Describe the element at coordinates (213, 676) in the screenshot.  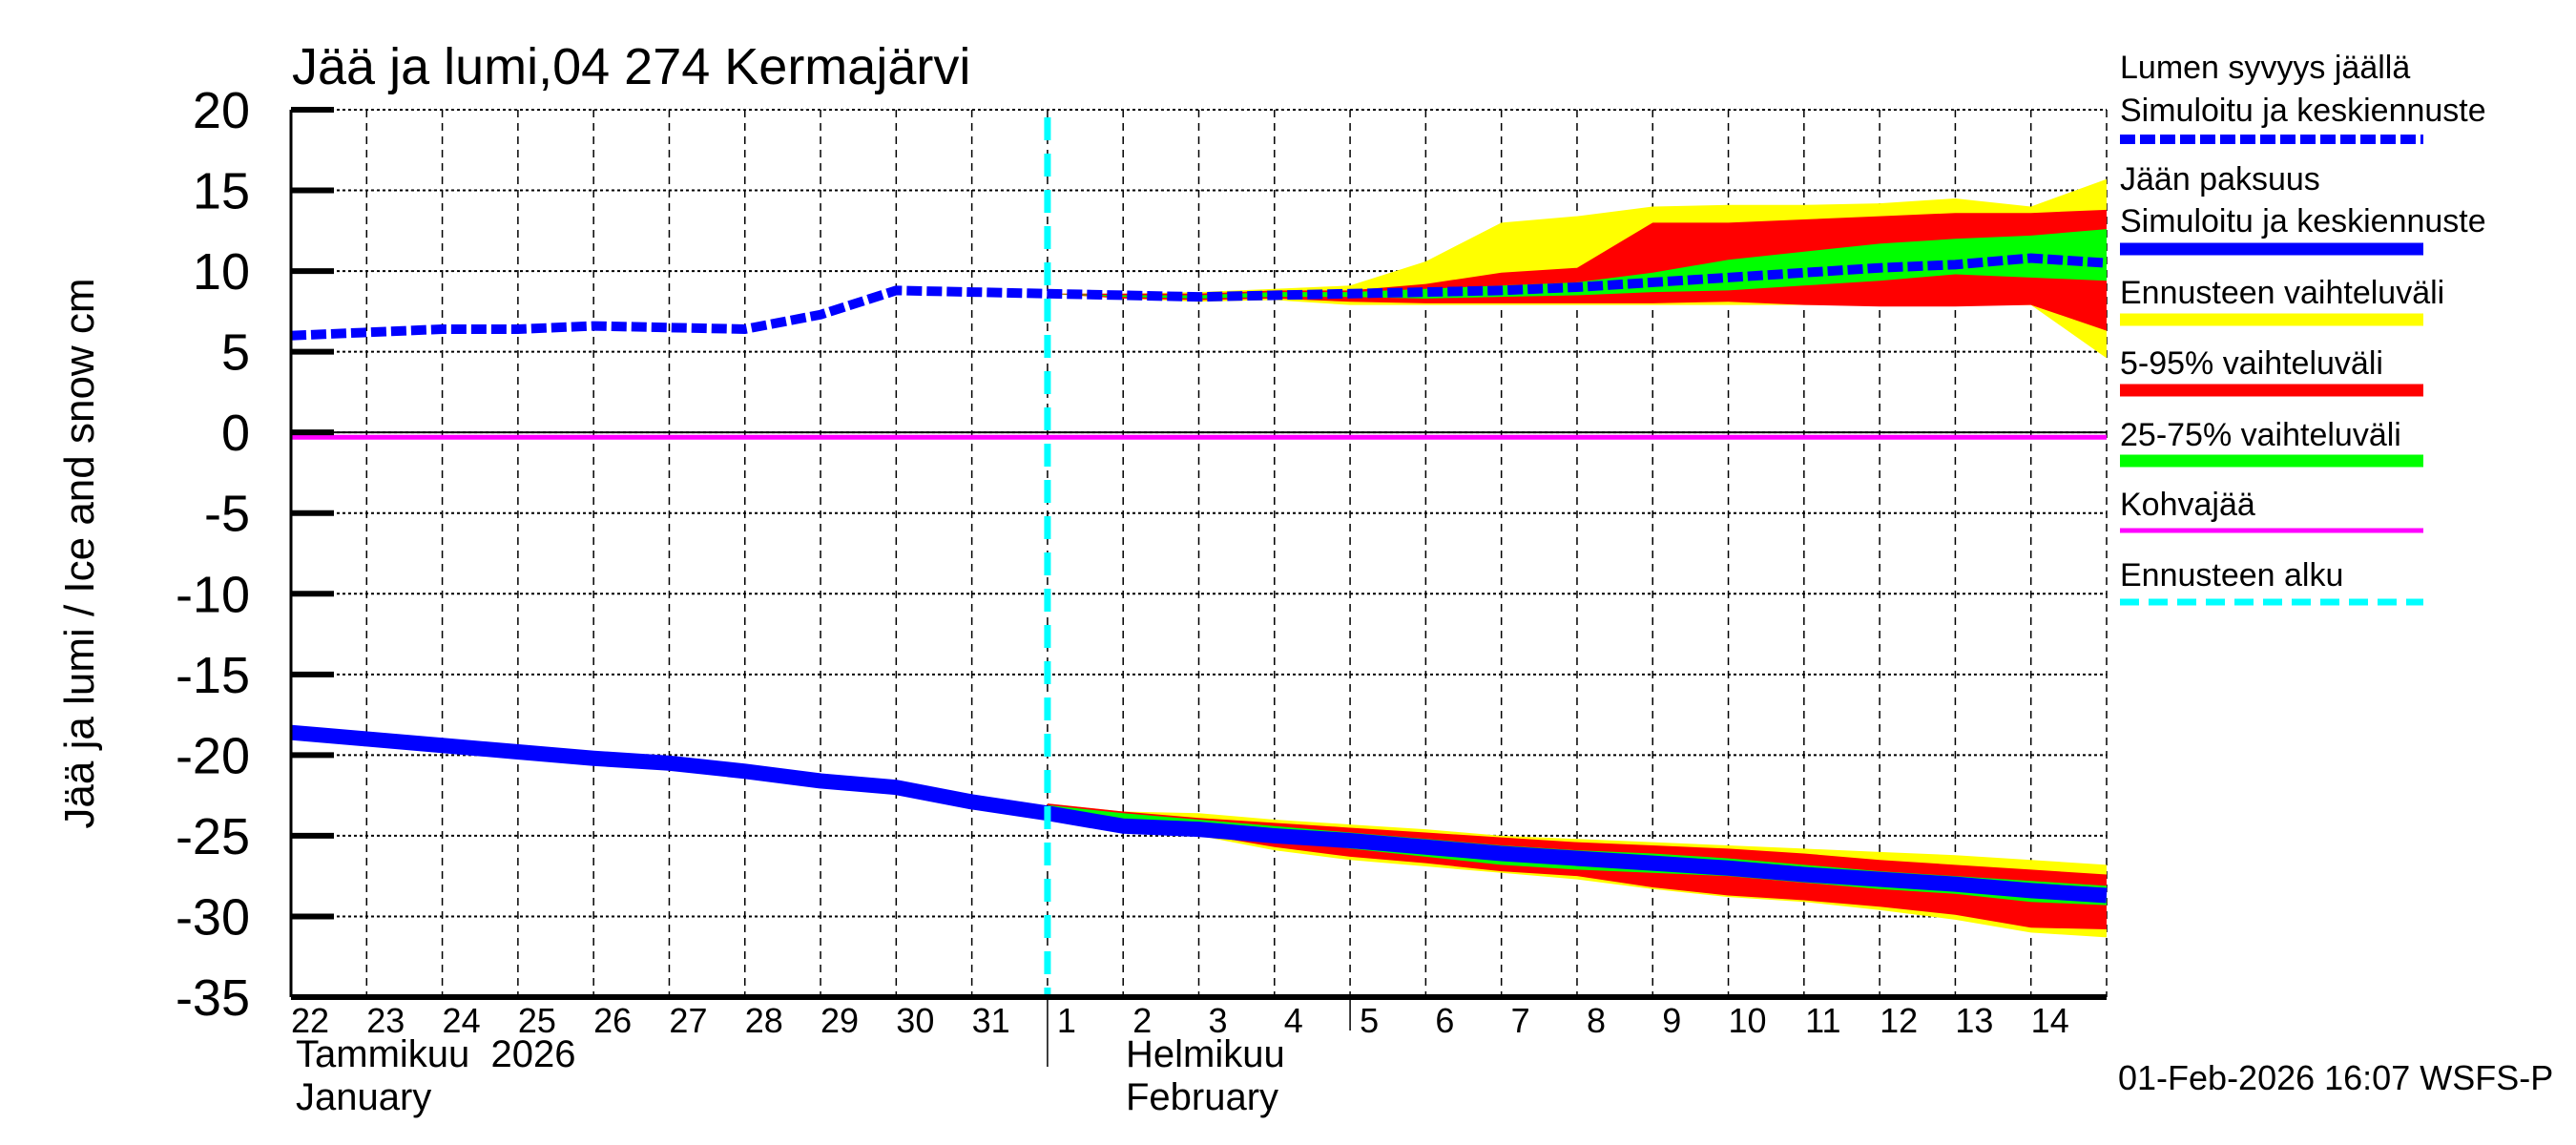
I see `y-tick-label: -15` at that location.